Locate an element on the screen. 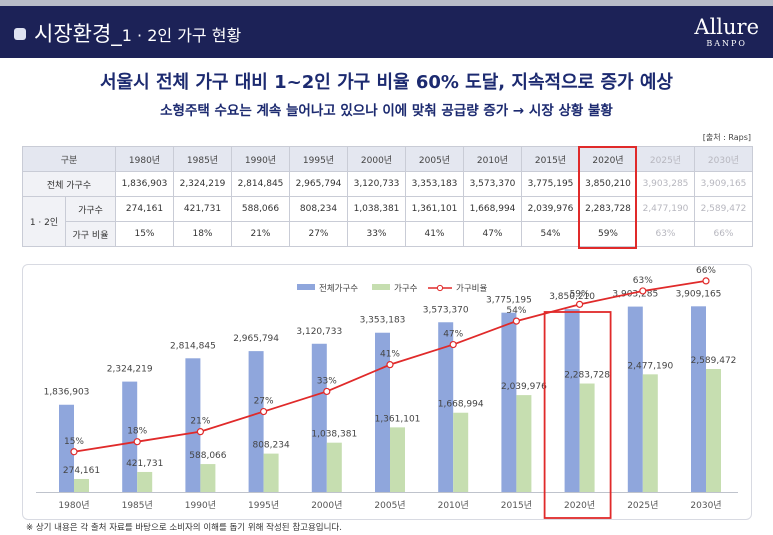  data-label-total: 2,814,845 is located at coordinates (193, 346).